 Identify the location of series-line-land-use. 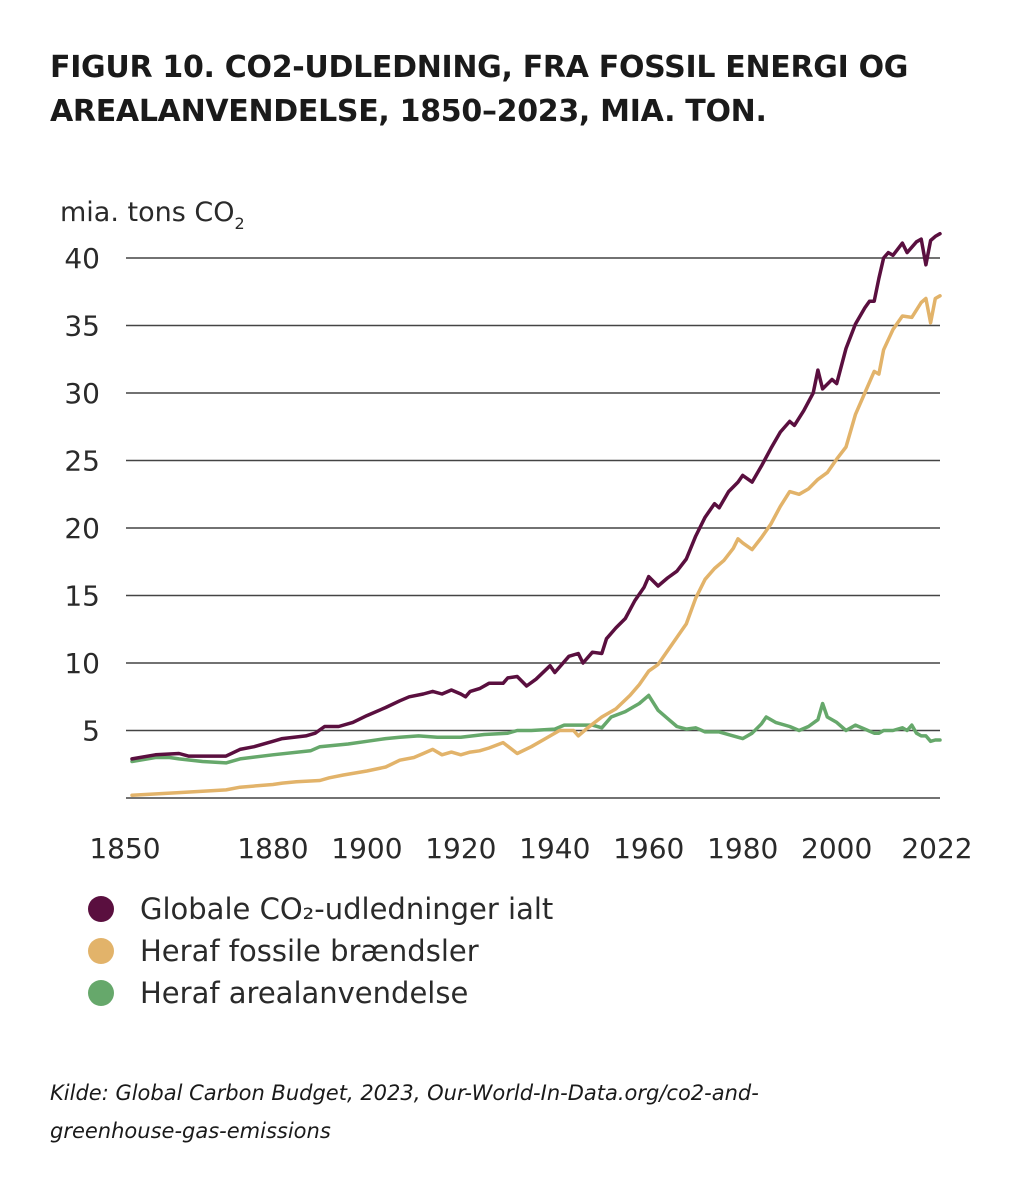
(536, 729).